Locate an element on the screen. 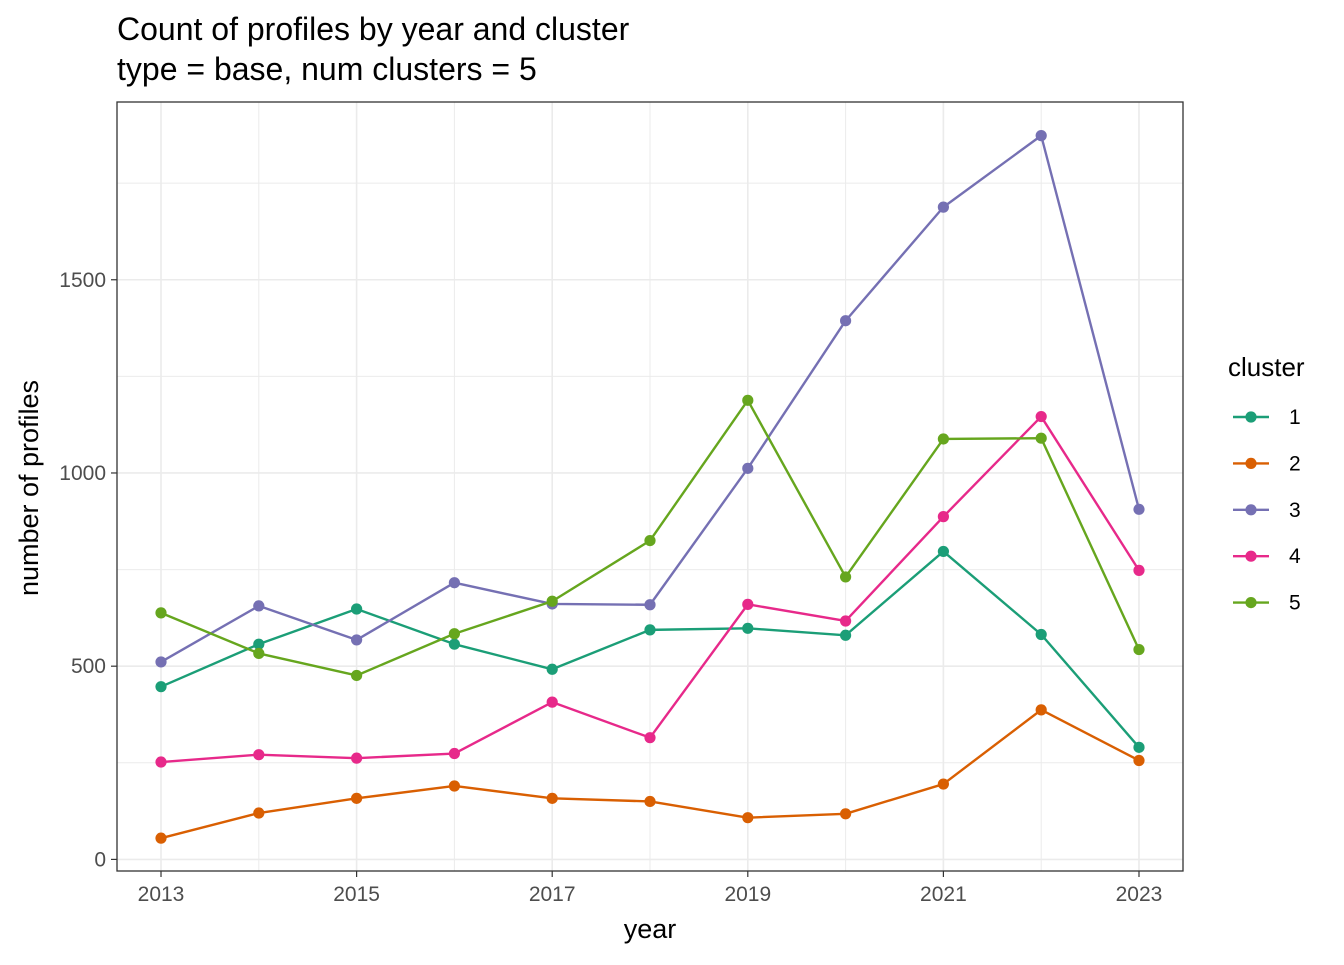 This screenshot has height=965, width=1344. legend-label: 4 is located at coordinates (1295, 556).